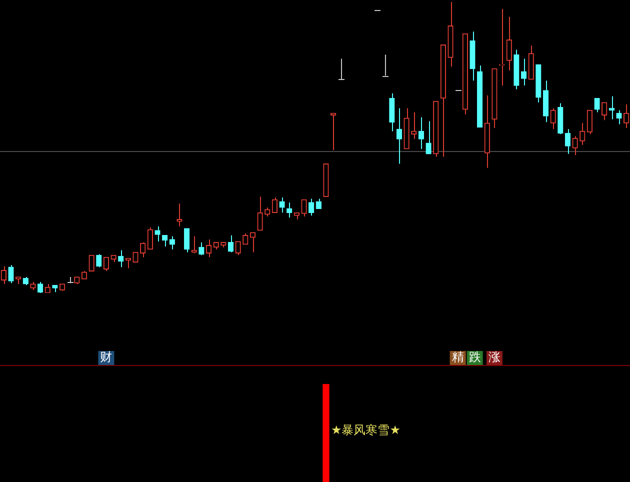 The width and height of the screenshot is (630, 482). What do you see at coordinates (458, 357) in the screenshot?
I see `text: 精` at bounding box center [458, 357].